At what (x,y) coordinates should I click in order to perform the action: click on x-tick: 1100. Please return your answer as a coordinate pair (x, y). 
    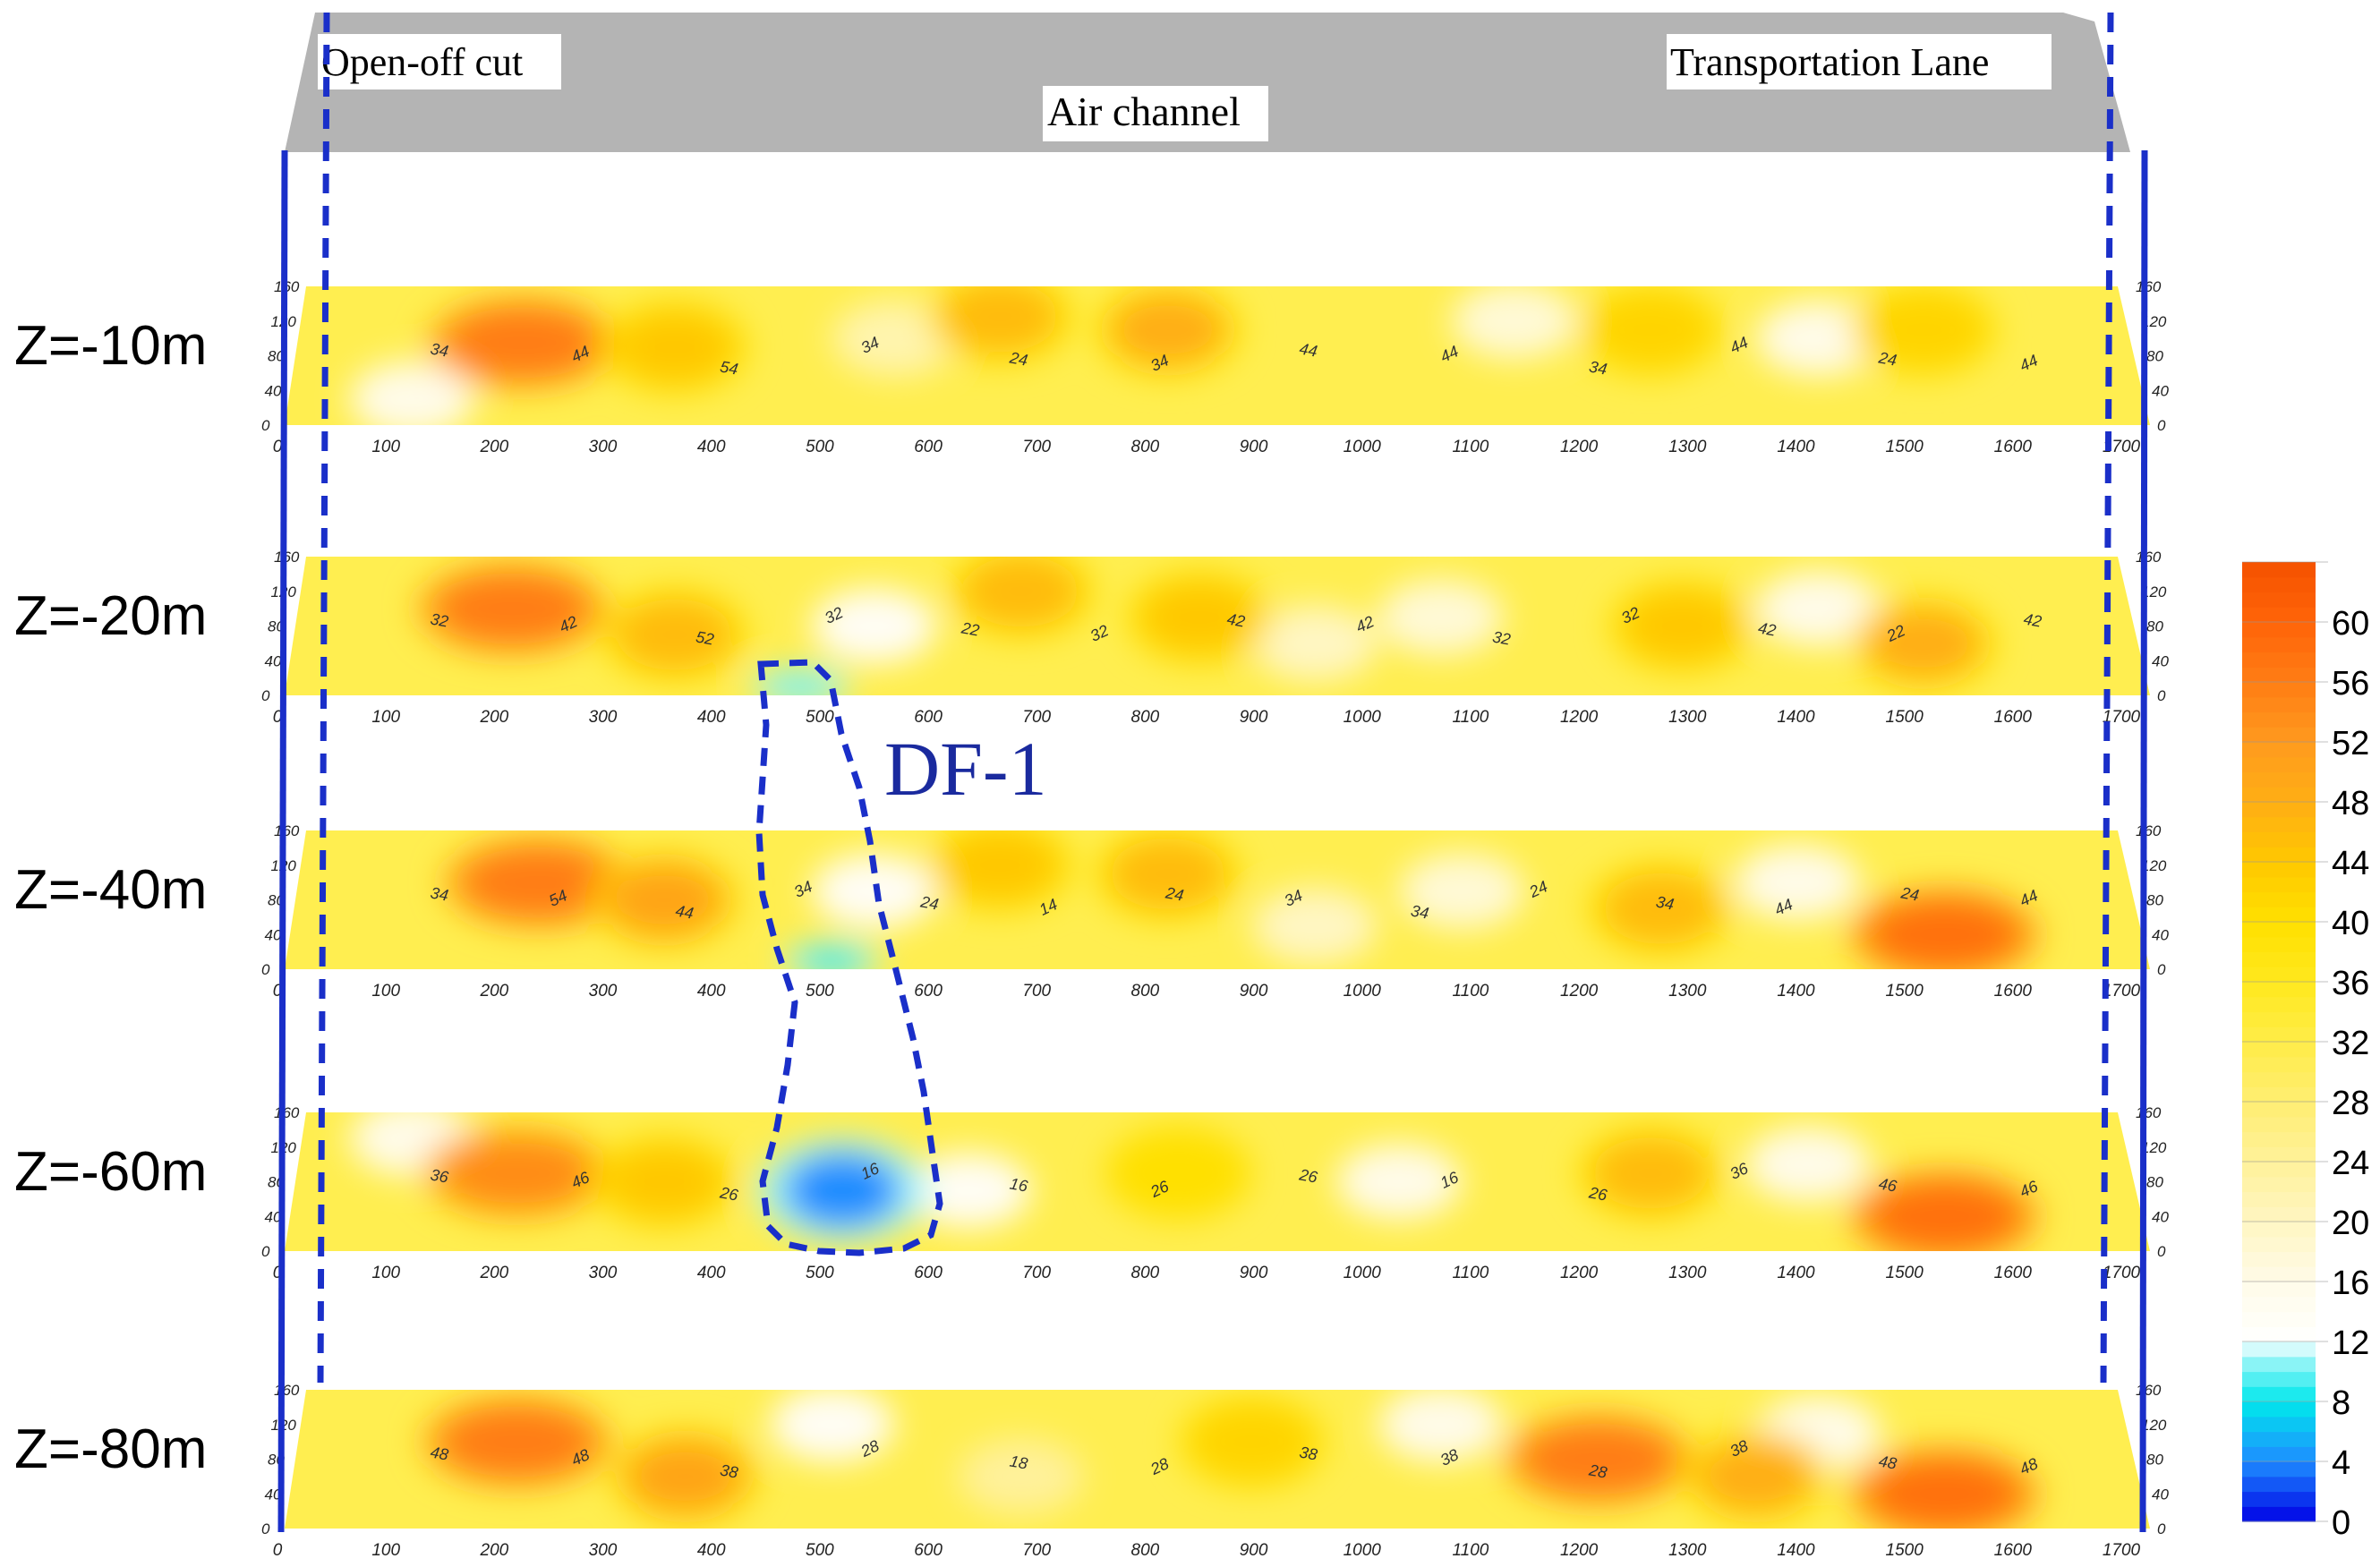
    Looking at the image, I should click on (1471, 447).